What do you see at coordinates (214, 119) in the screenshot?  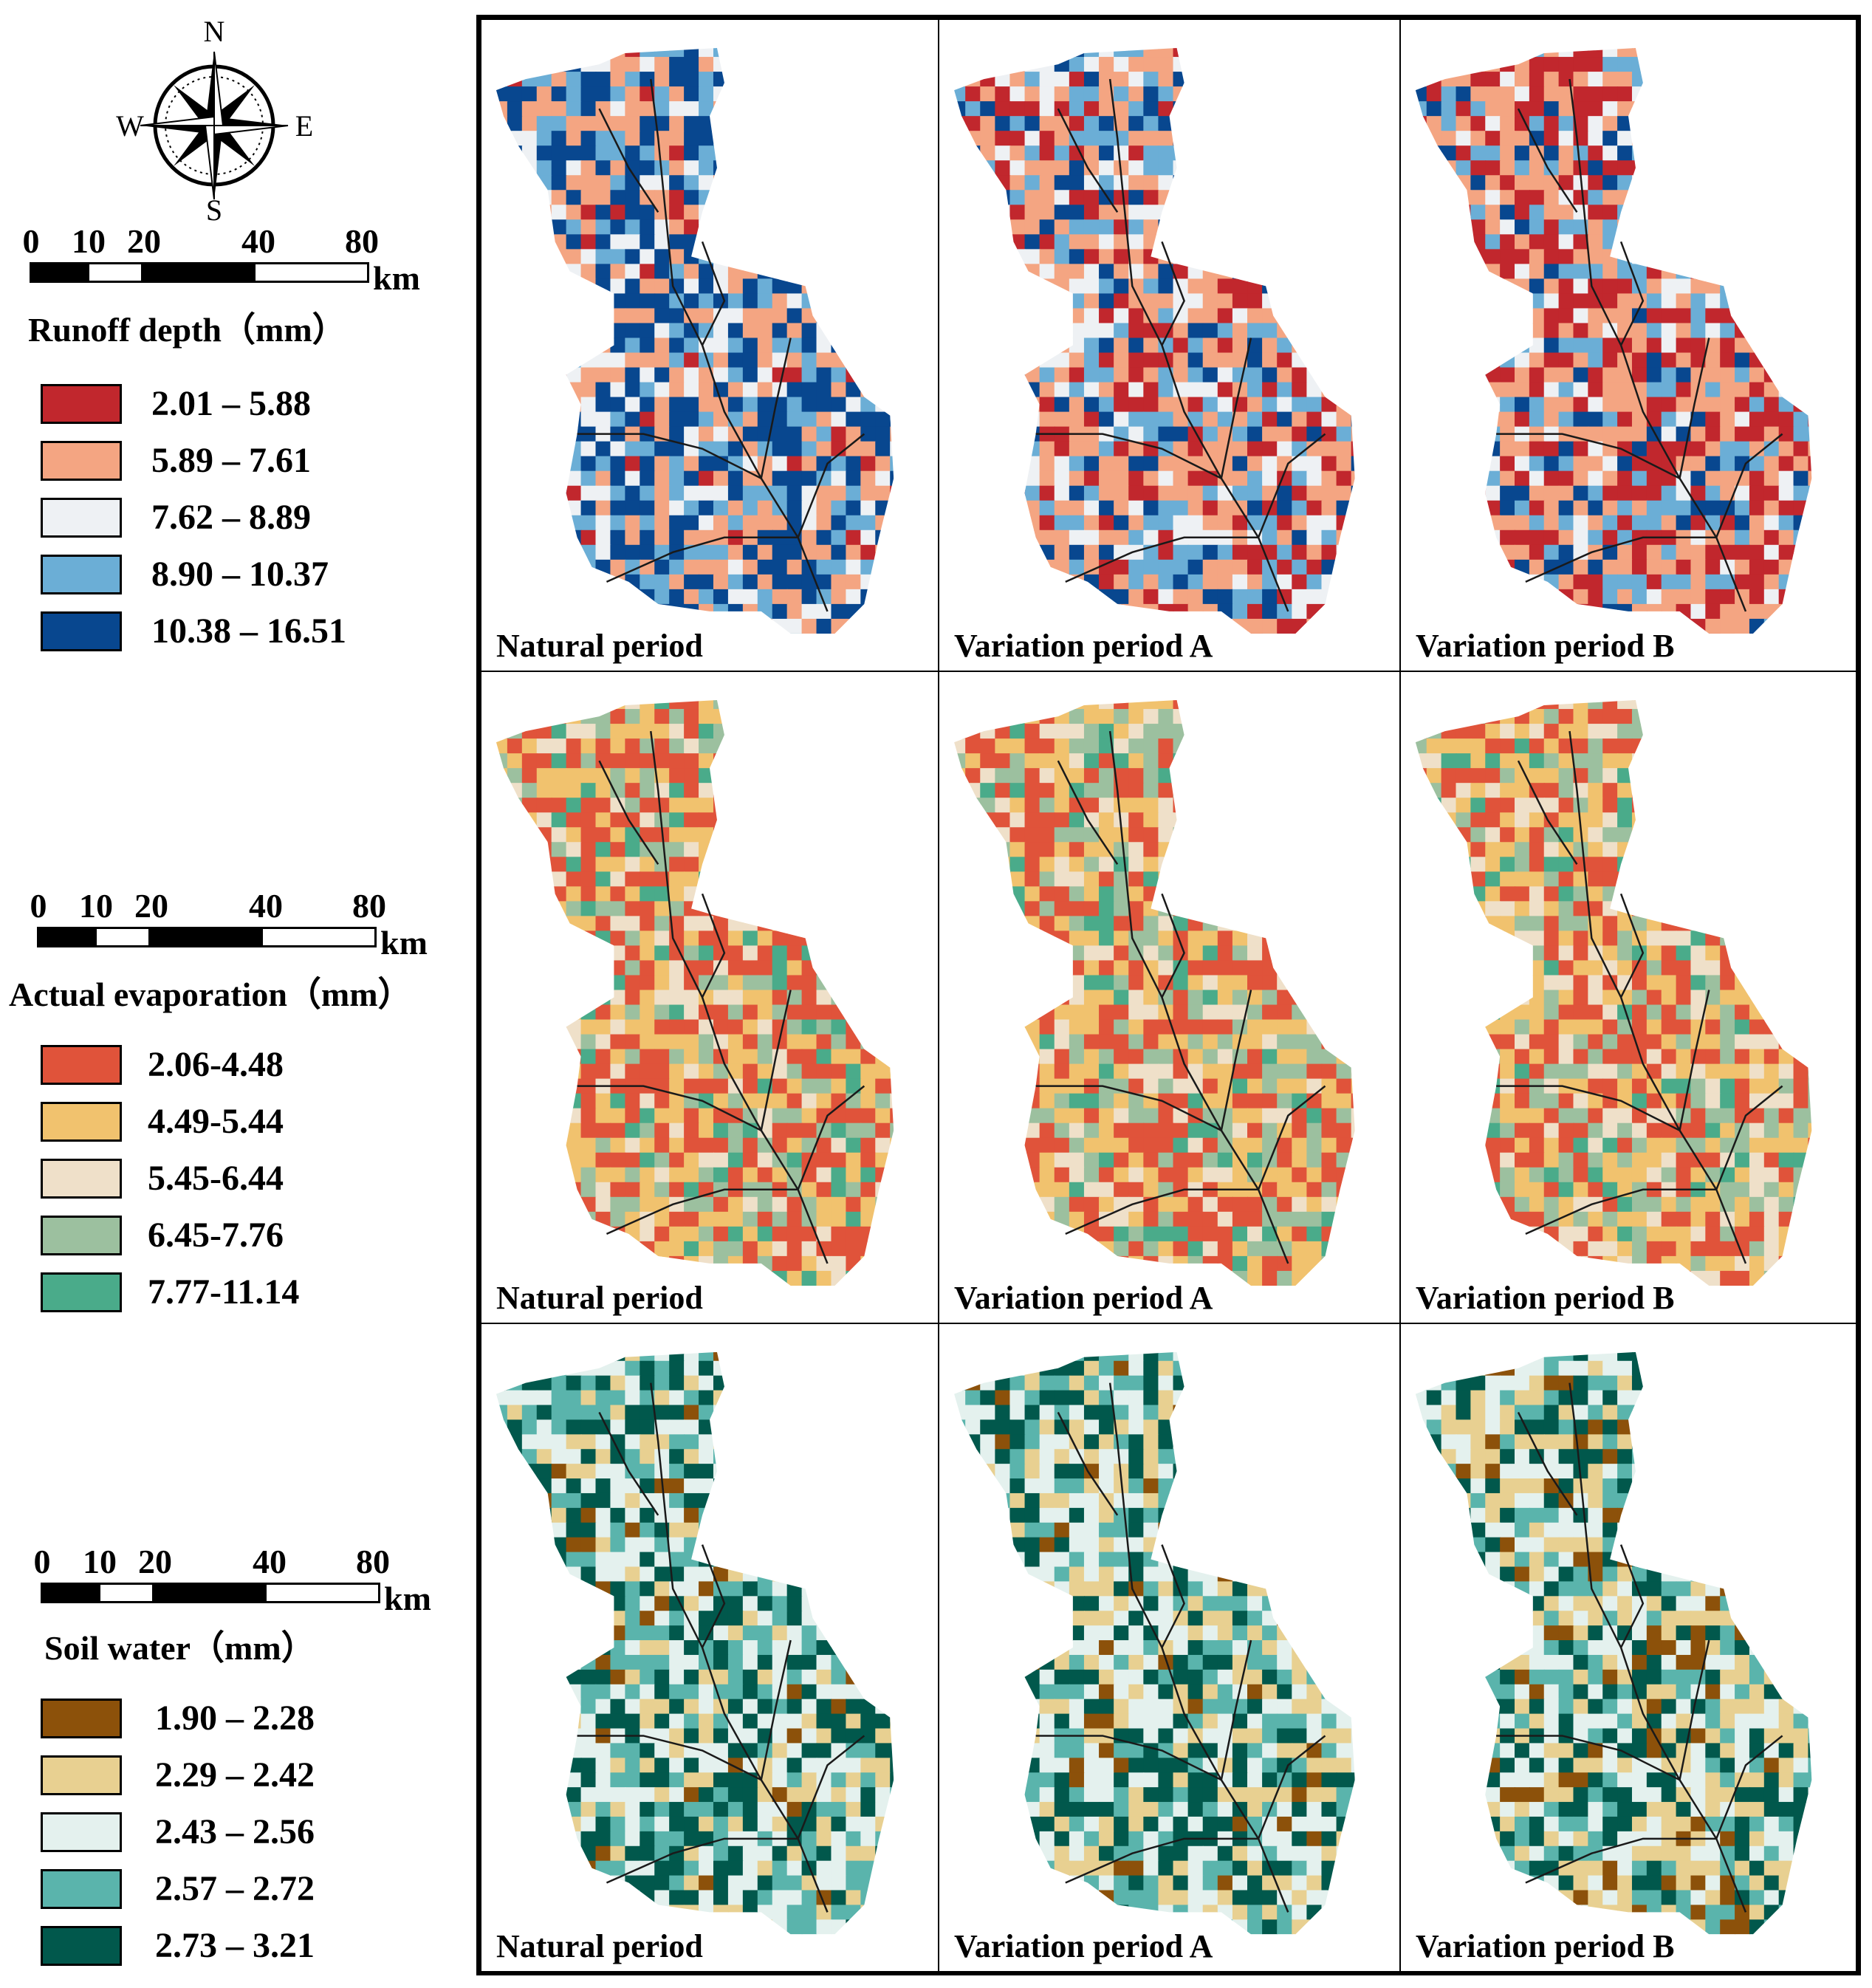 I see `compass-rose-icon: N S E W` at bounding box center [214, 119].